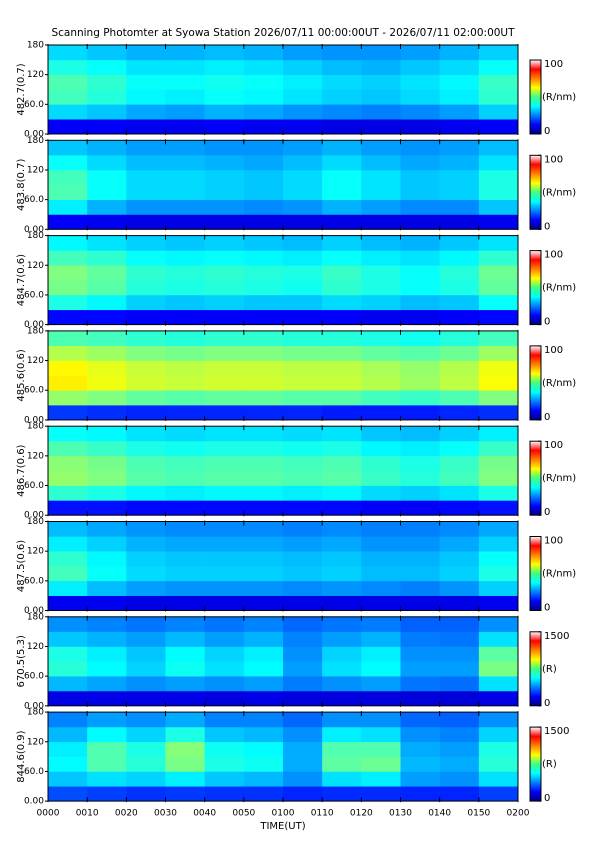  Describe the element at coordinates (556, 636) in the screenshot. I see `colorbar-tick-label: 1500` at that location.